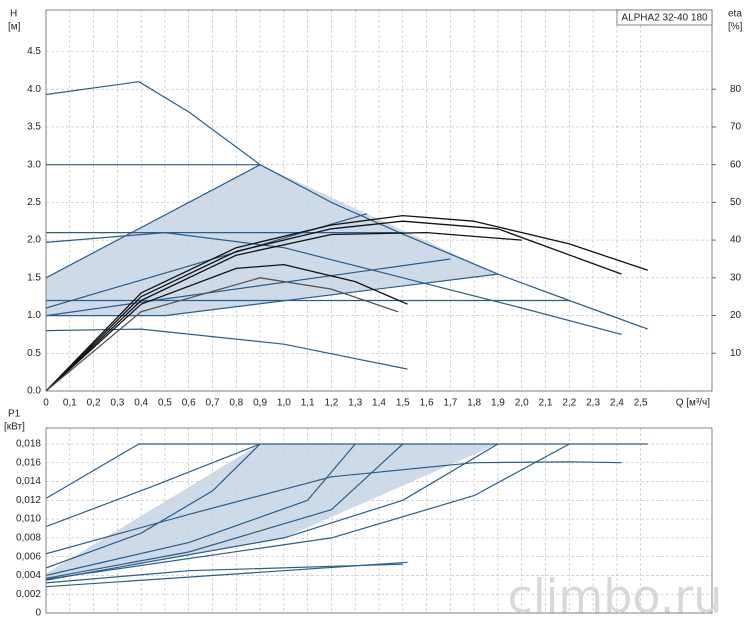 This screenshot has height=626, width=750. What do you see at coordinates (736, 240) in the screenshot?
I see `y2-tick-label: 40` at bounding box center [736, 240].